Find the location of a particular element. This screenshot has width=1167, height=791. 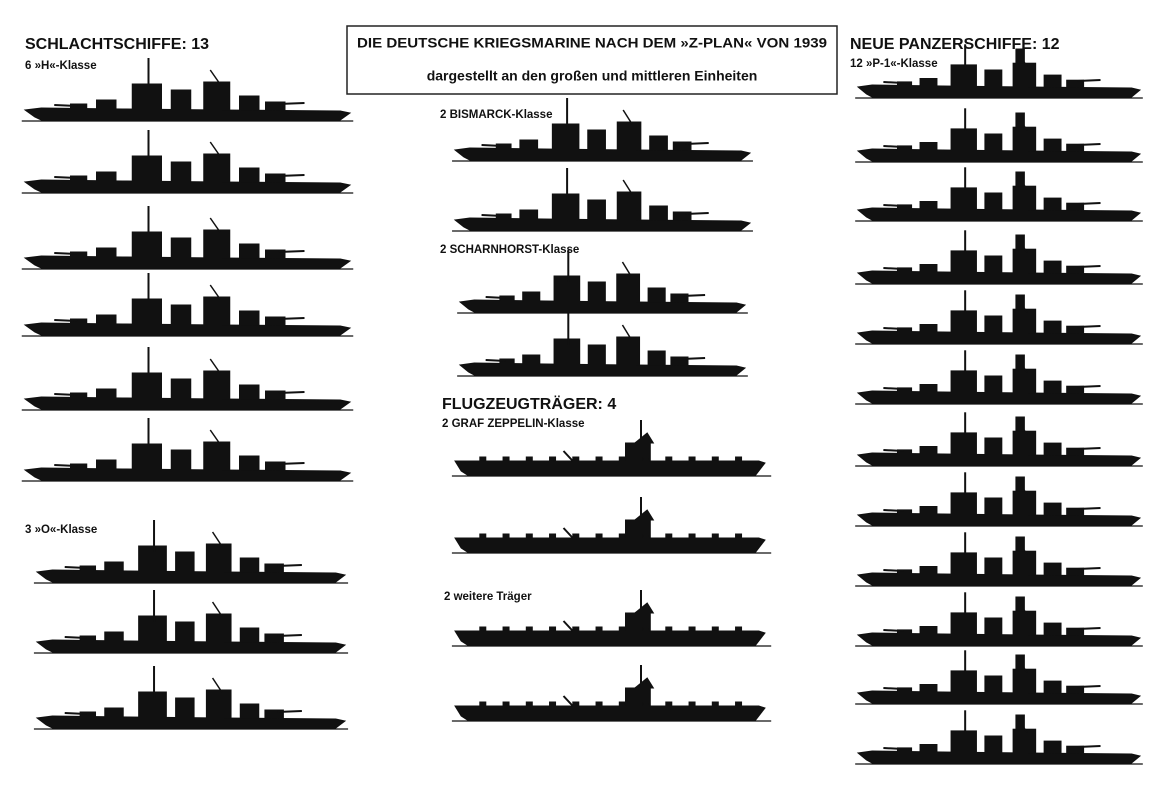

hull is located at coordinates (610, 468).